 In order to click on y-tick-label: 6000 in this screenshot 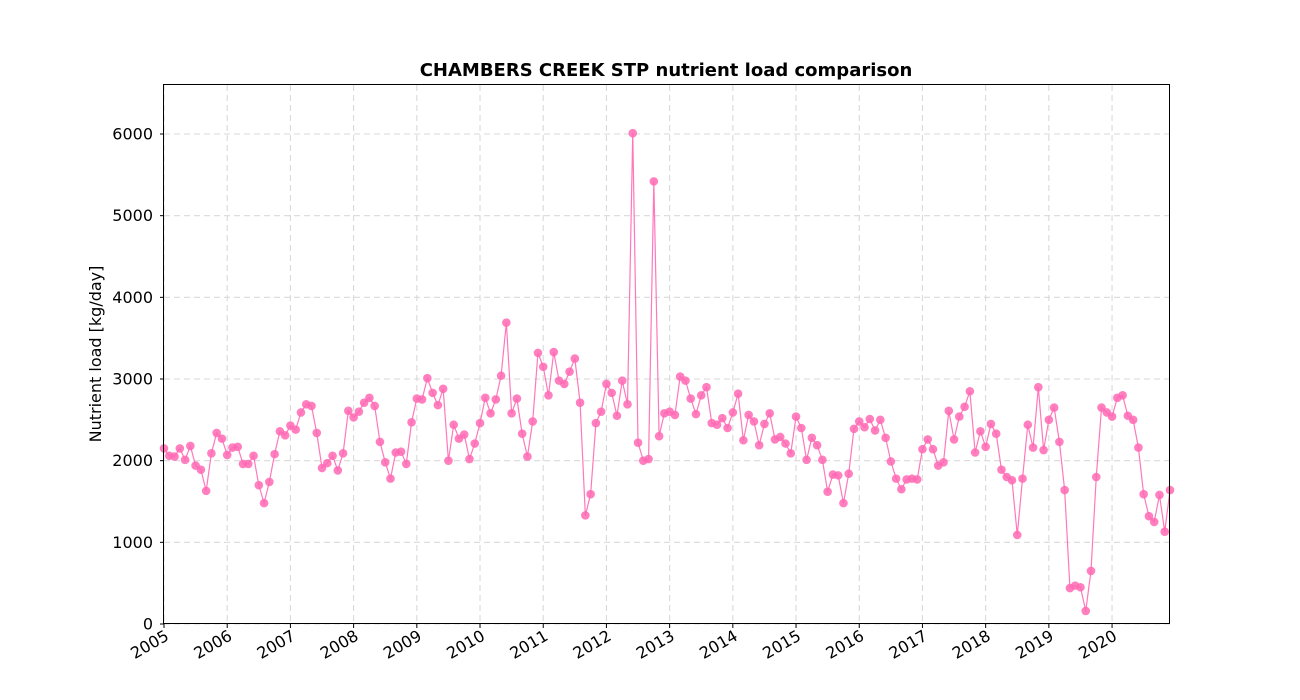, I will do `click(132, 134)`.